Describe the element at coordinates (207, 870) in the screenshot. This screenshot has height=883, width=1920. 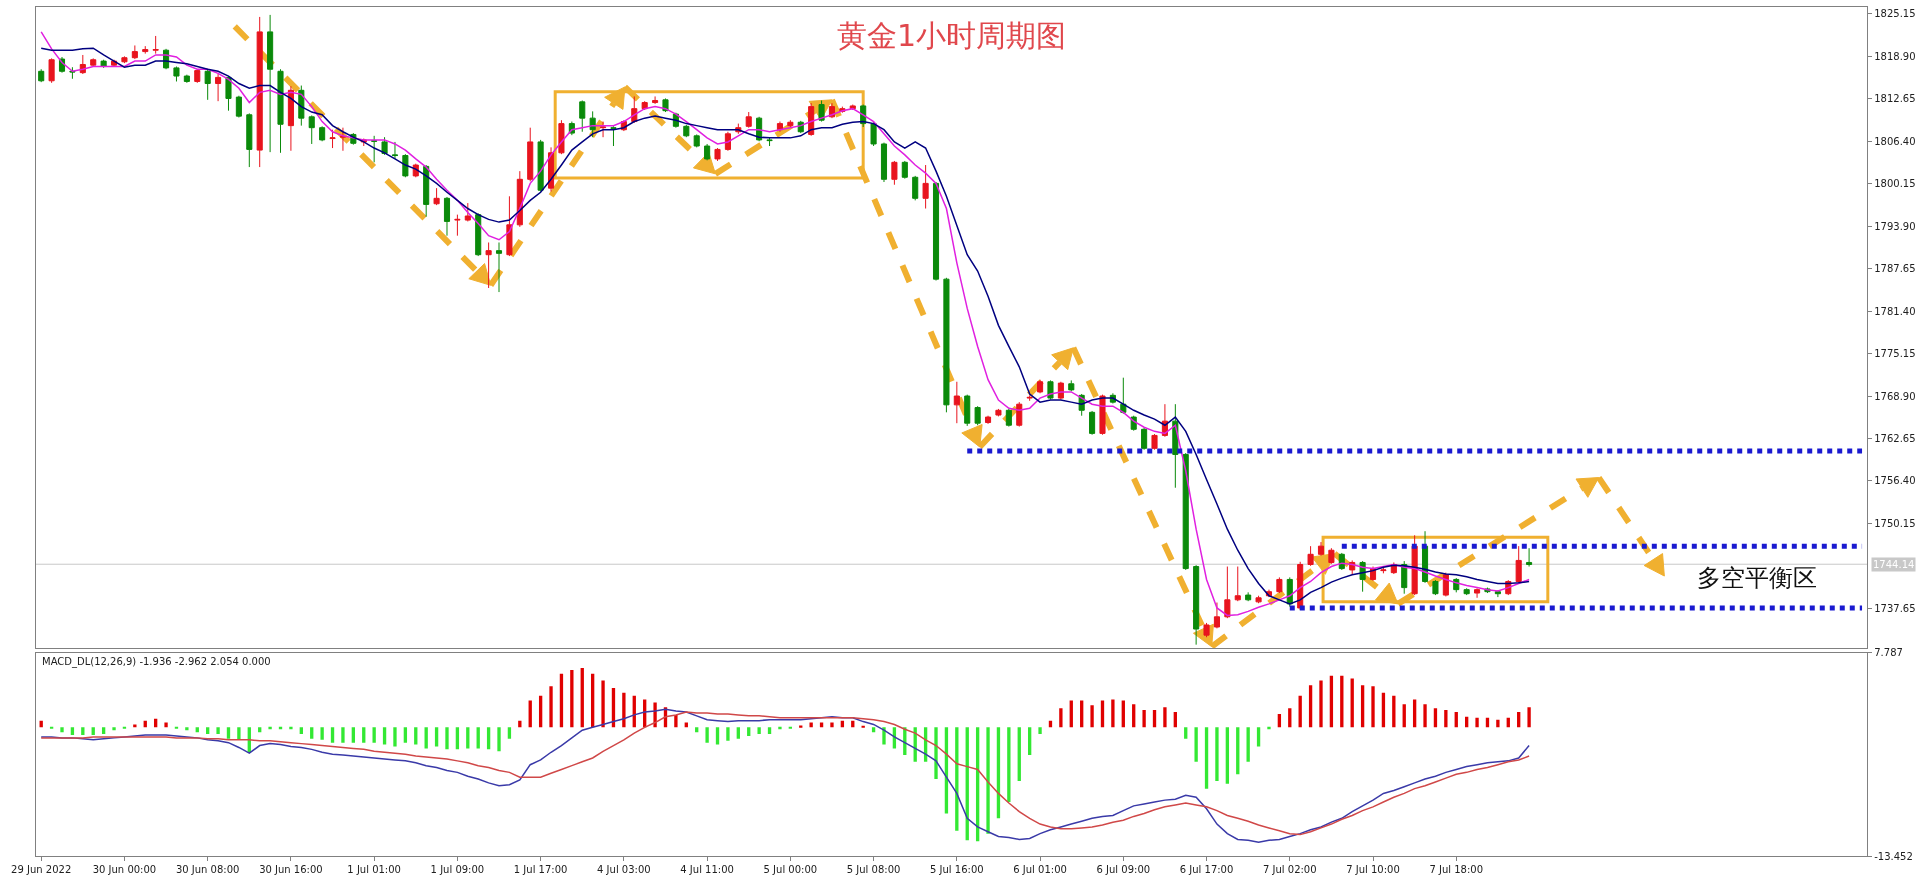
I see `x-tick-label: 30 Jun 08:00` at that location.